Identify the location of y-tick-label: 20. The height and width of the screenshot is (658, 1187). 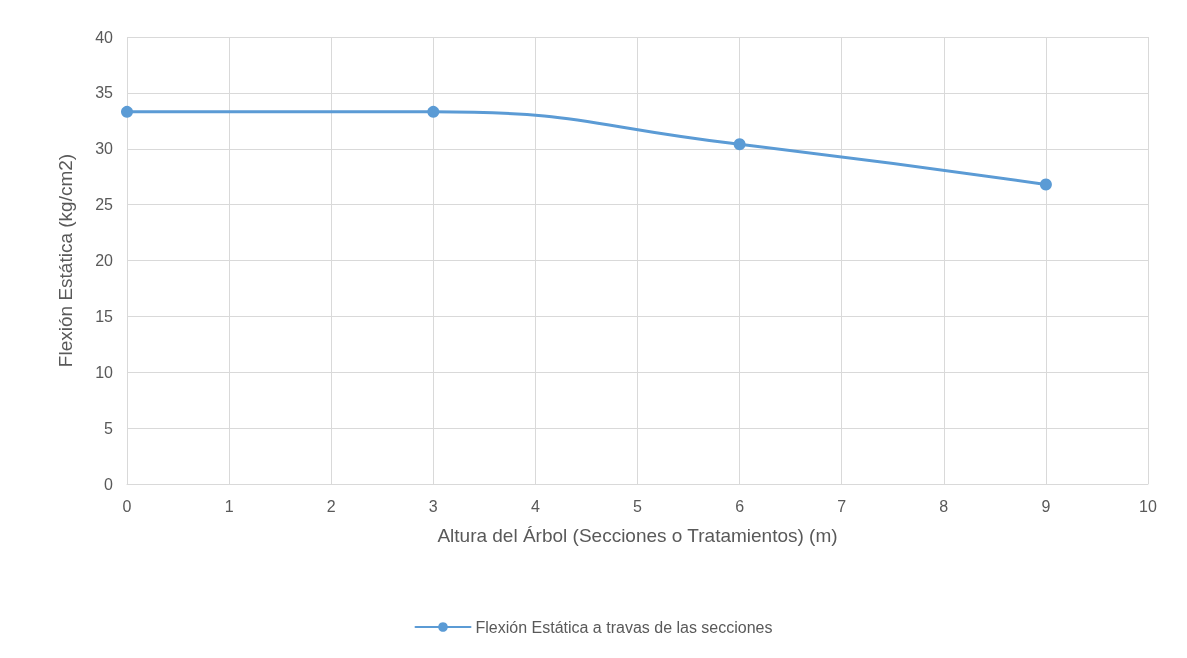
(104, 260).